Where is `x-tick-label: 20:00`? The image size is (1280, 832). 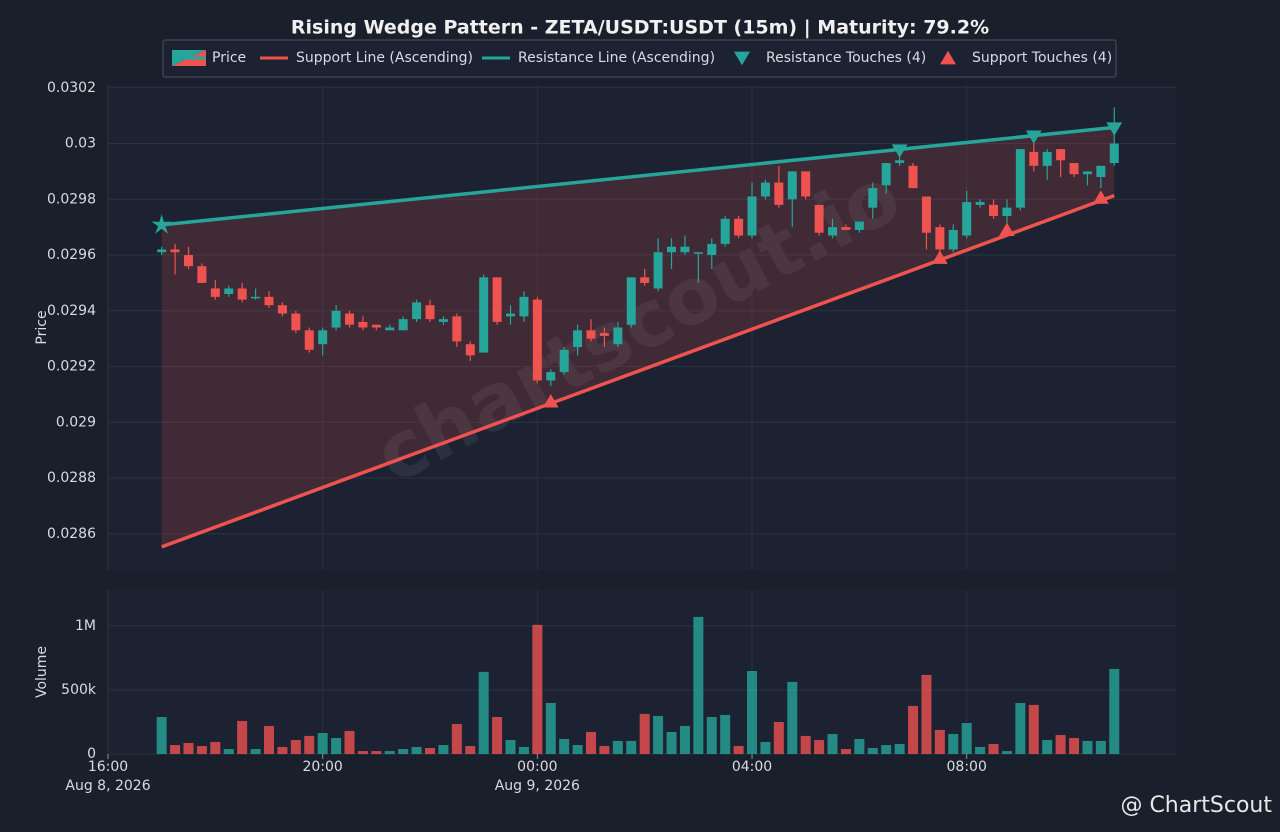
x-tick-label: 20:00 is located at coordinates (322, 767).